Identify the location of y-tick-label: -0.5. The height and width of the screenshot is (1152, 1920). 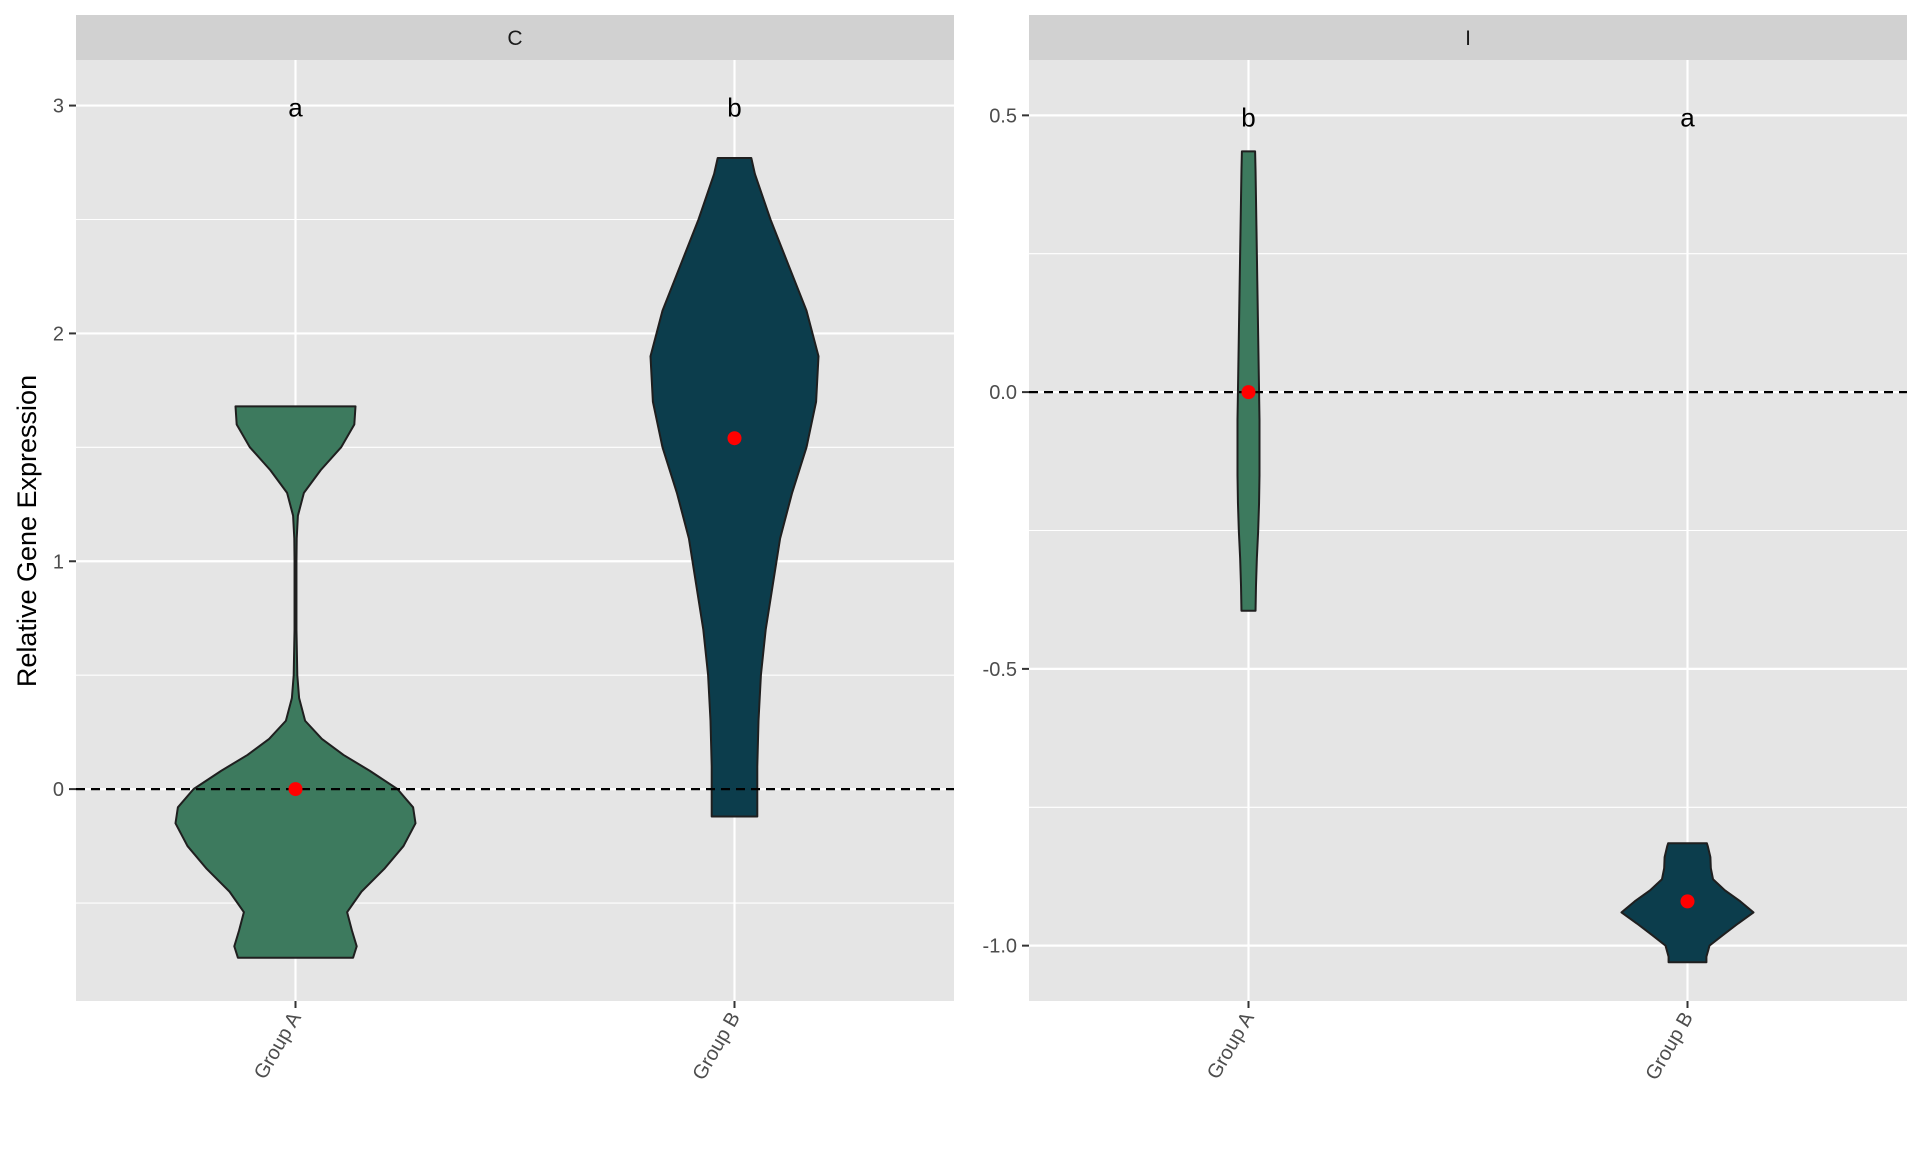
(1000, 670).